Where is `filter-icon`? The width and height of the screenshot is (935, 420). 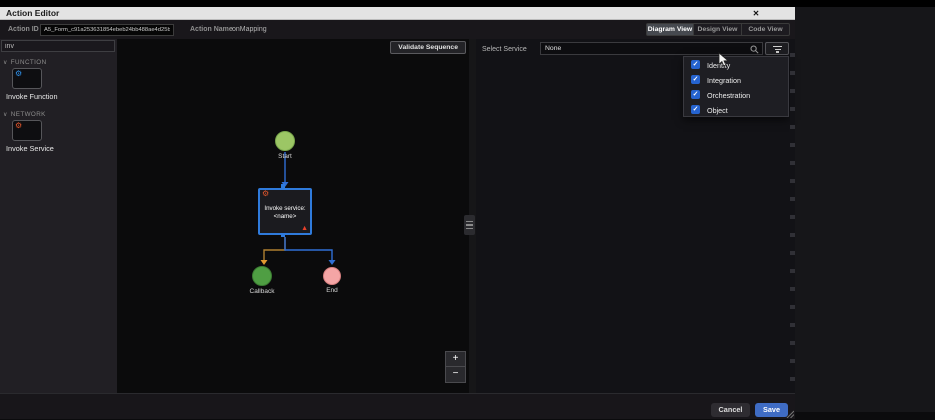 filter-icon is located at coordinates (777, 50).